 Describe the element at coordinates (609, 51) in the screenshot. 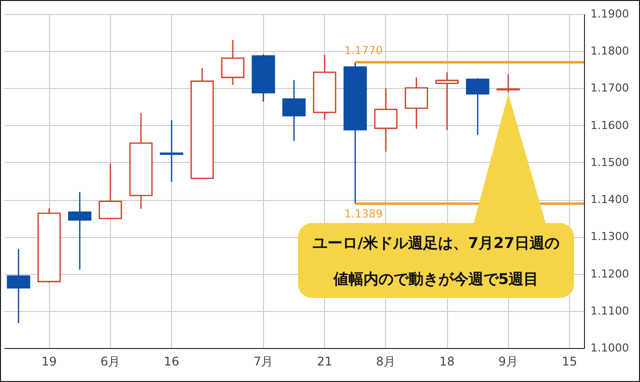

I see `y-tick-label: 1.1800` at that location.